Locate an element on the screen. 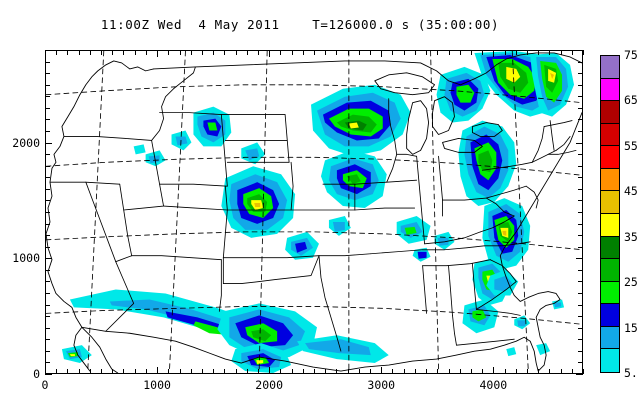 This screenshot has width=640, height=400. colorbar is located at coordinates (610, 214).